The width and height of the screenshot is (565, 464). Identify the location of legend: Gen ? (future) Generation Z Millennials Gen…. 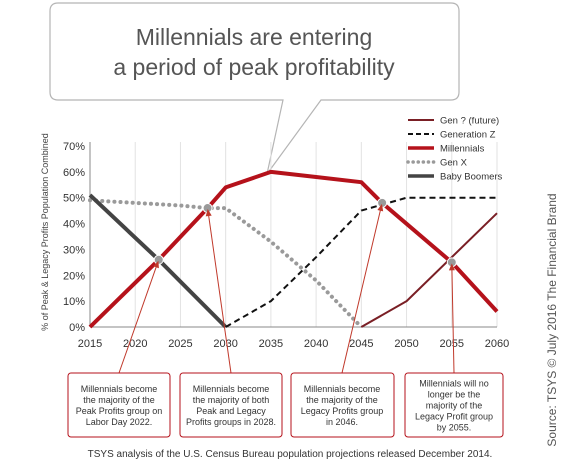
(454, 149).